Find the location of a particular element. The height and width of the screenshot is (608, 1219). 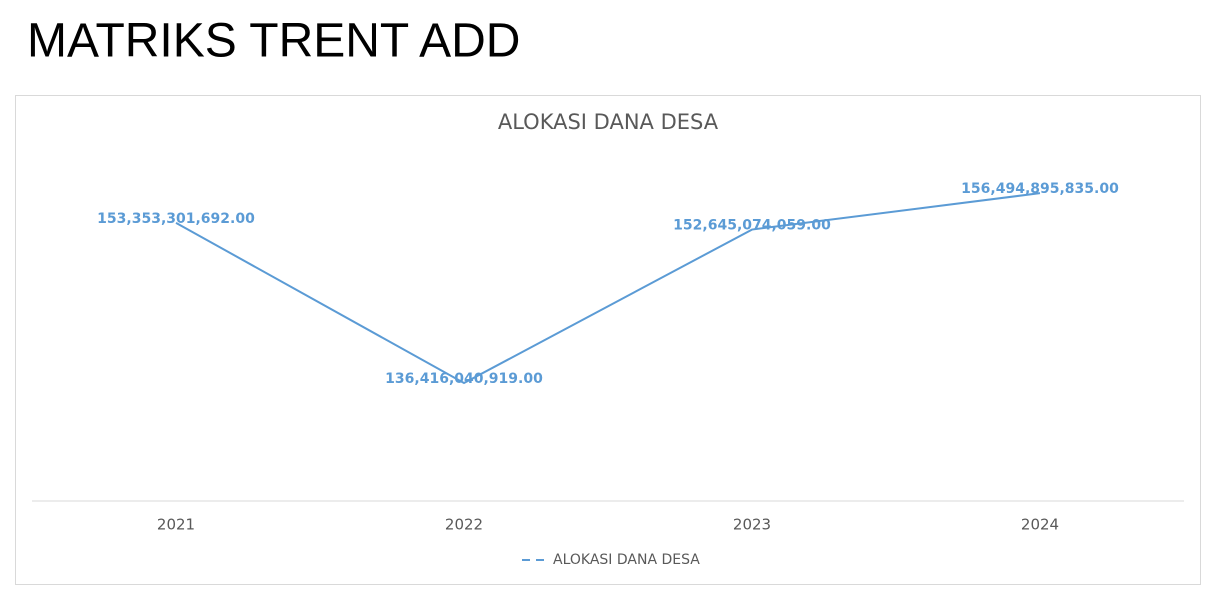

slide-heading: MATRIKS TRENT ADD is located at coordinates (273, 41).